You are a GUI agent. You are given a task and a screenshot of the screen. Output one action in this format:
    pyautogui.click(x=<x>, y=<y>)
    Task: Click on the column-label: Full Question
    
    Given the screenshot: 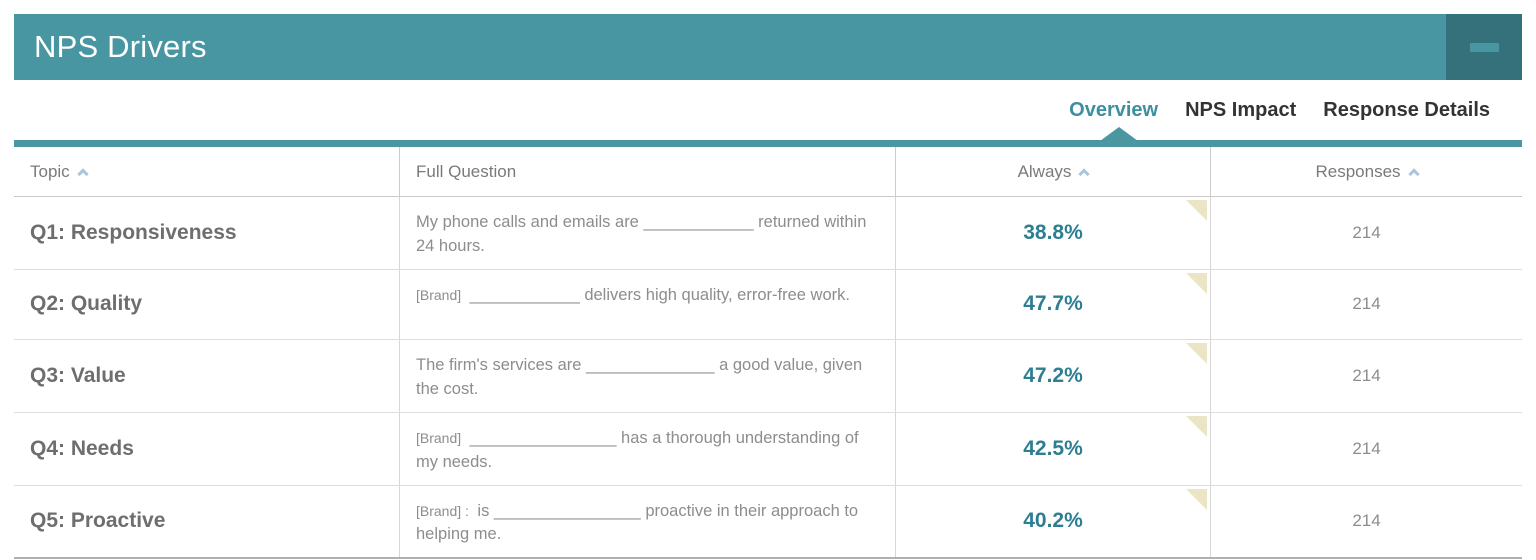 What is the action you would take?
    pyautogui.click(x=466, y=171)
    